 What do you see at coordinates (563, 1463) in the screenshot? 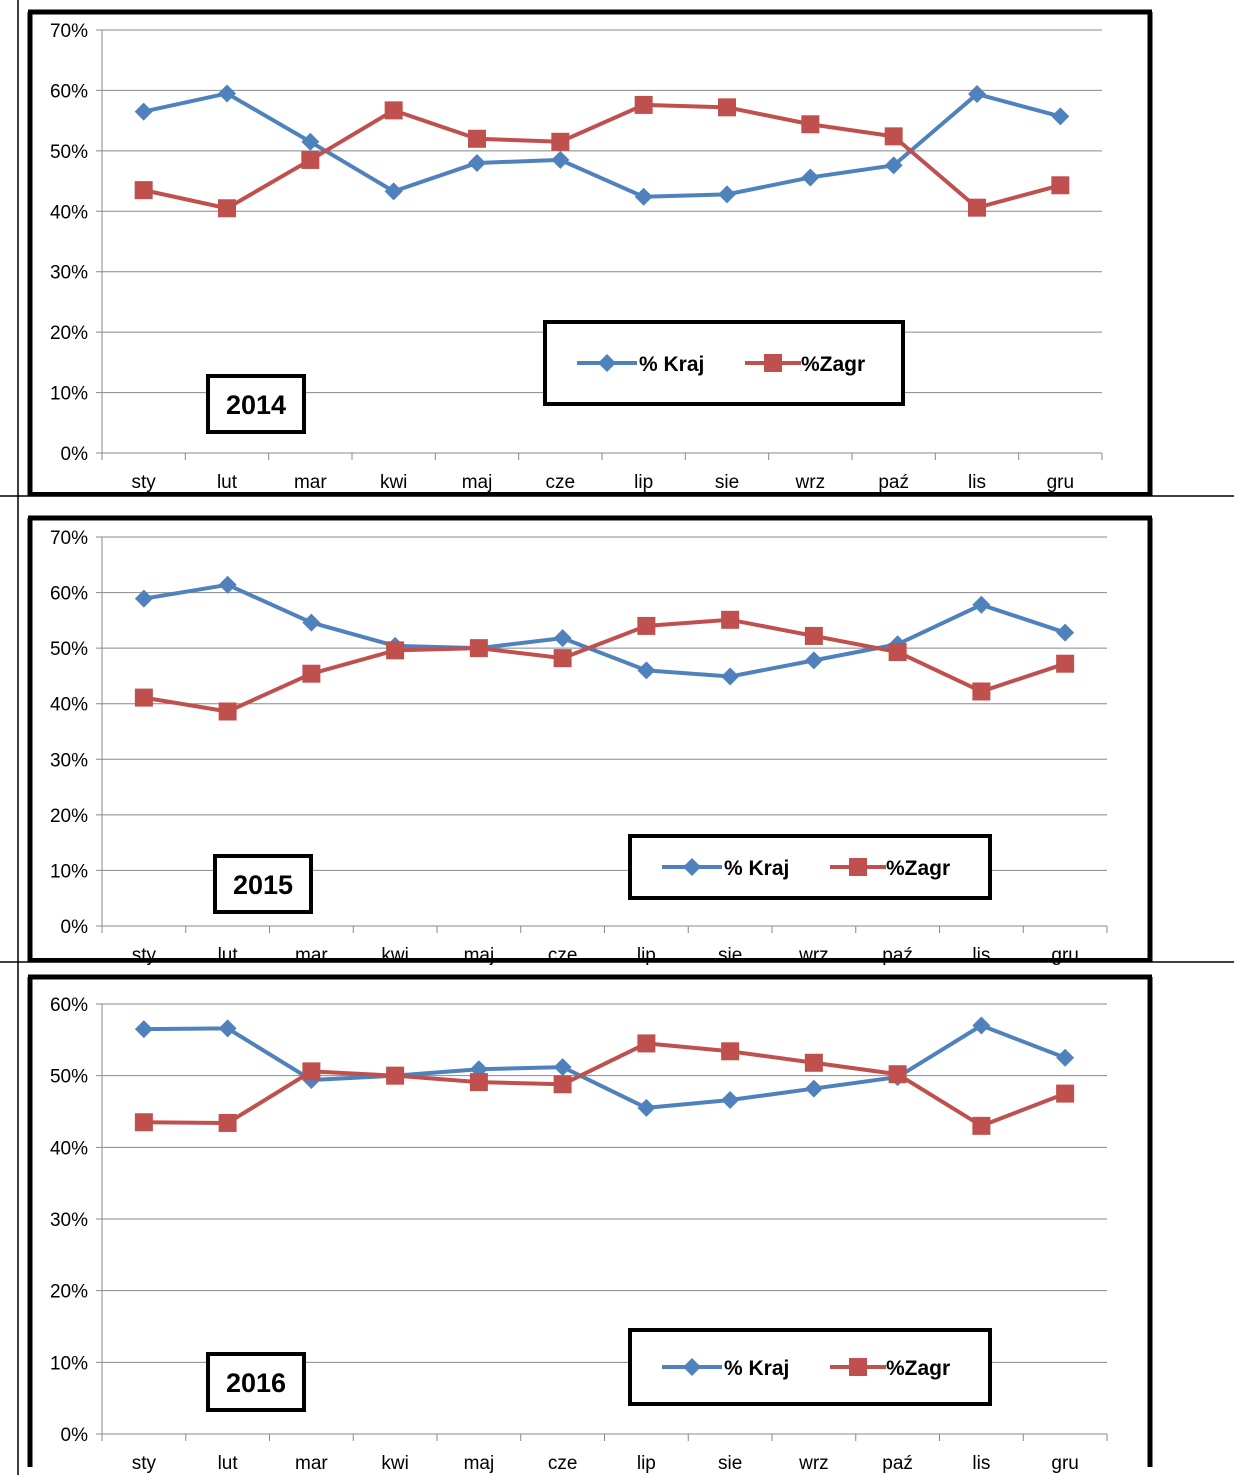
I see `x-tick-label: cze` at bounding box center [563, 1463].